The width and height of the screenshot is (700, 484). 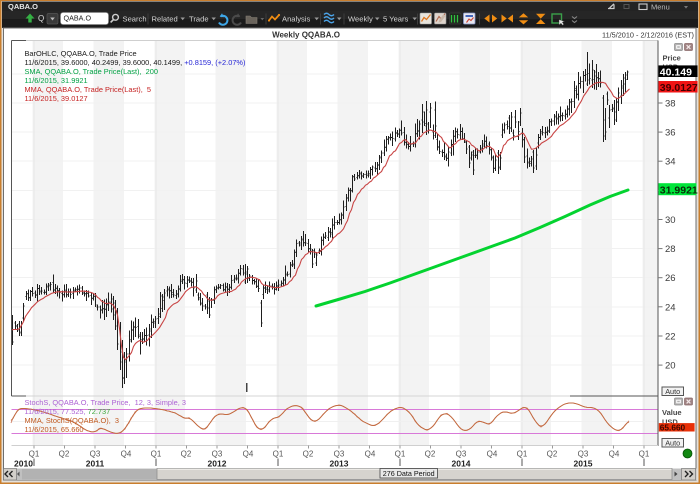 What do you see at coordinates (670, 162) in the screenshot?
I see `svg-text: 34` at bounding box center [670, 162].